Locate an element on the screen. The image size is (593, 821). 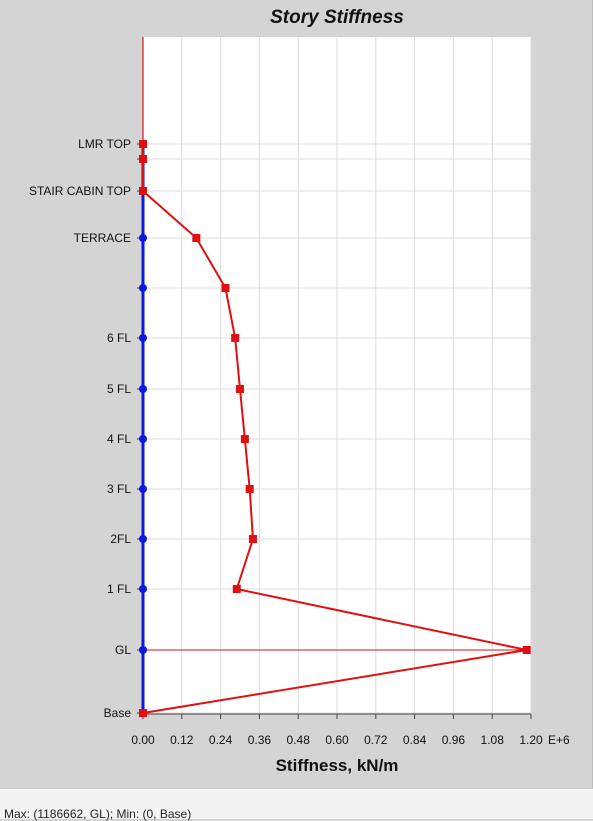
x-tick-label: 0.12 is located at coordinates (182, 740).